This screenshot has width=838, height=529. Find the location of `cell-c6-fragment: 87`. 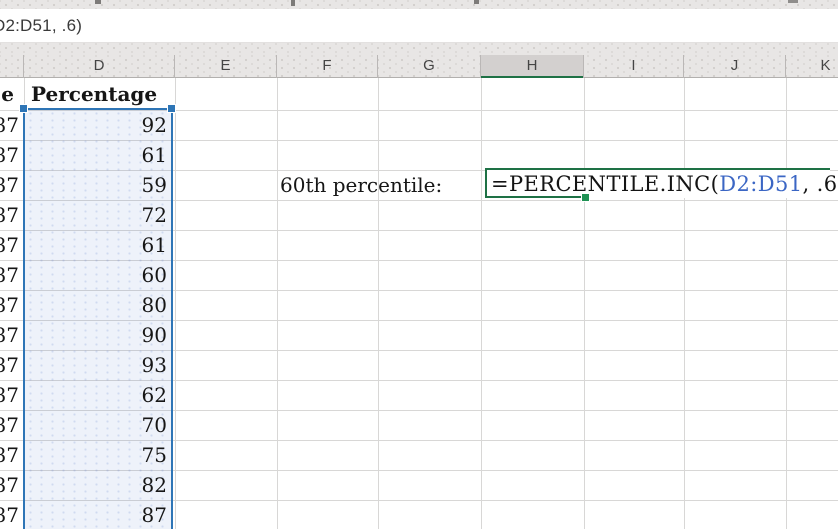

cell-c6-fragment: 87 is located at coordinates (9, 245).